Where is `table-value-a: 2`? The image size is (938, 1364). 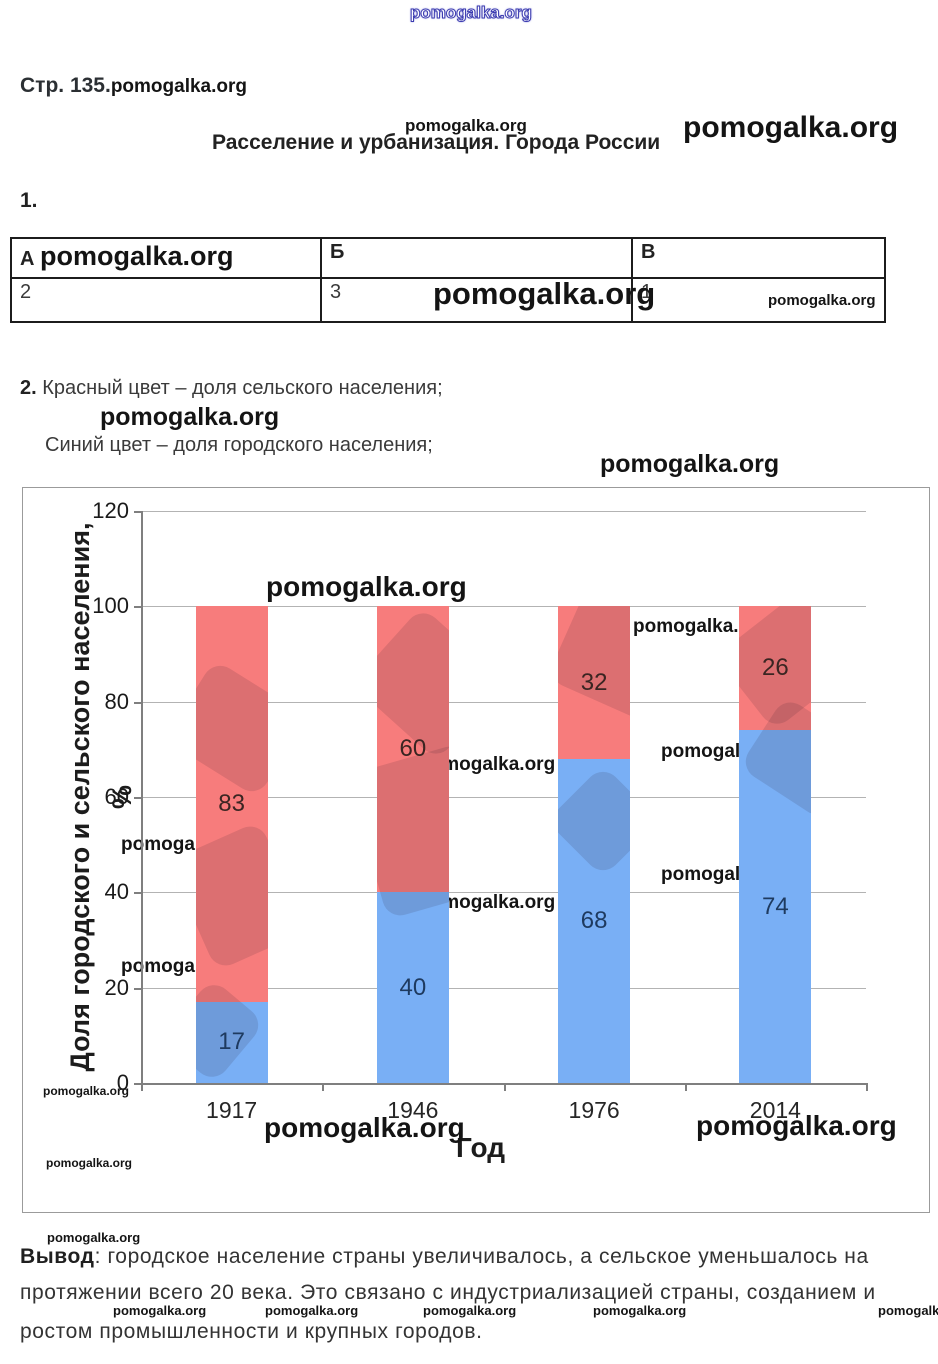
table-value-a: 2 is located at coordinates (26, 292).